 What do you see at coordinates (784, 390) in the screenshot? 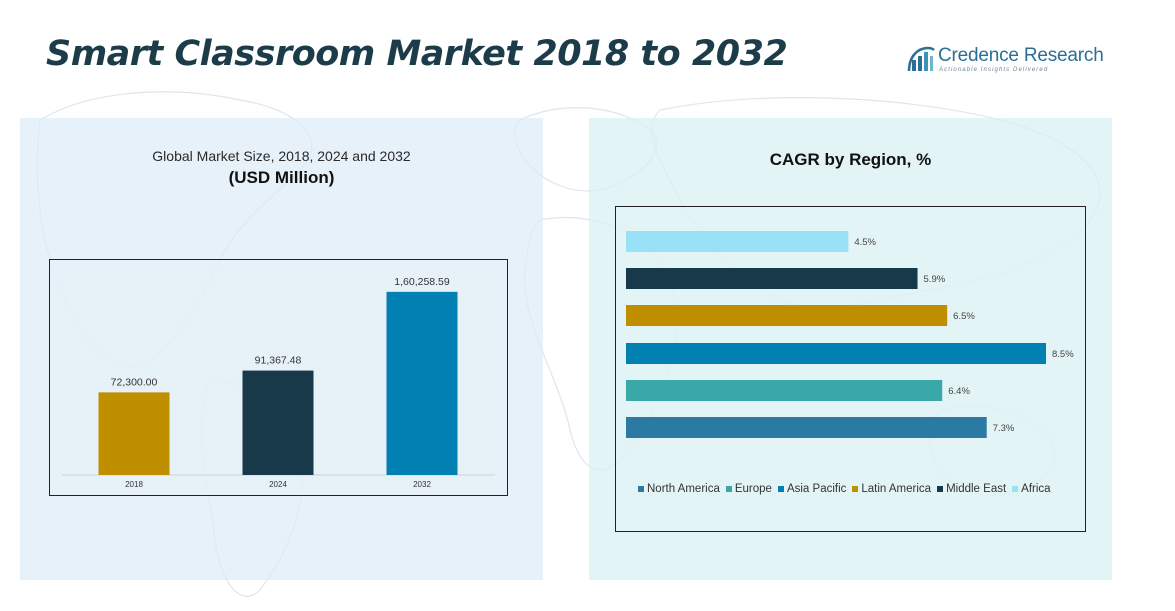
I see `hbar-europe` at bounding box center [784, 390].